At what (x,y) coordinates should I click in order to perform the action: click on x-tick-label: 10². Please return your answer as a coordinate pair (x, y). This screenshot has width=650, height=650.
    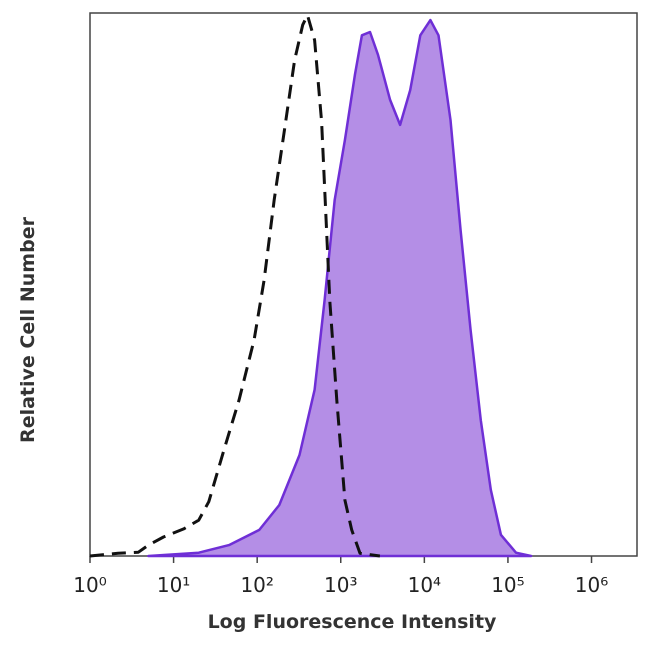
    Looking at the image, I should click on (256, 585).